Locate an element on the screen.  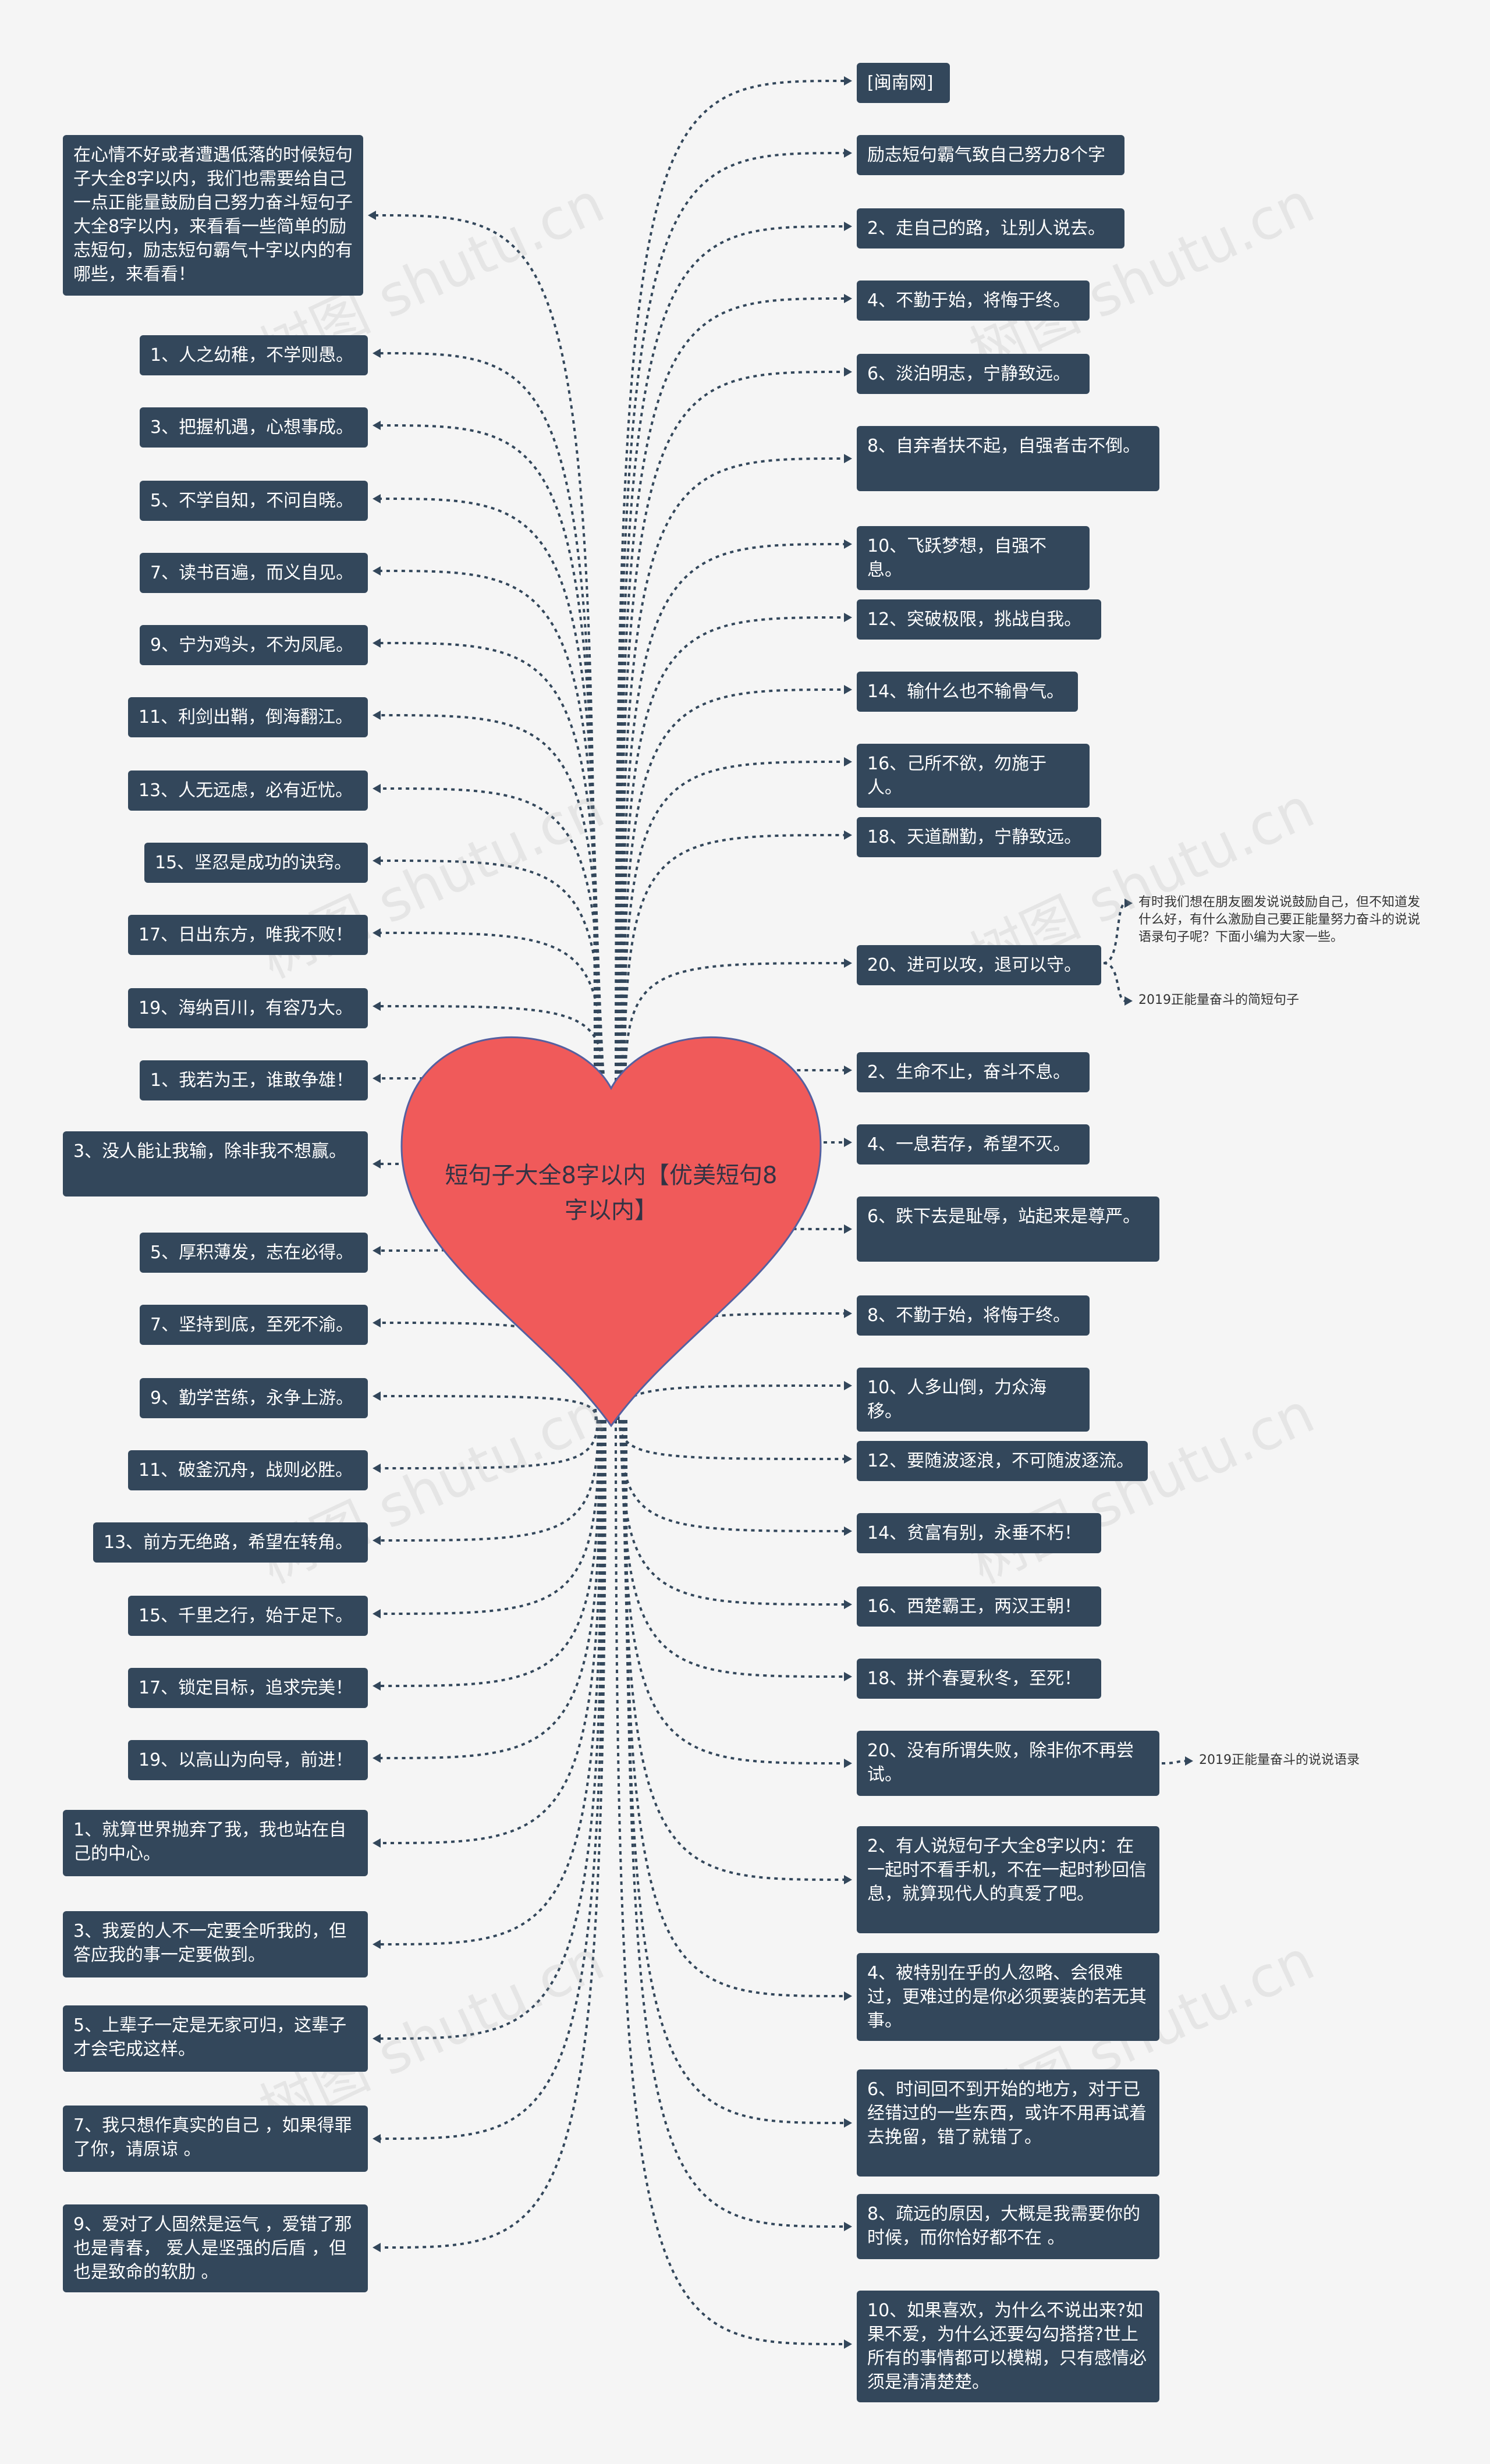
left-branch-node: 1、人之幼稚，不学则愚。 is located at coordinates (254, 355).